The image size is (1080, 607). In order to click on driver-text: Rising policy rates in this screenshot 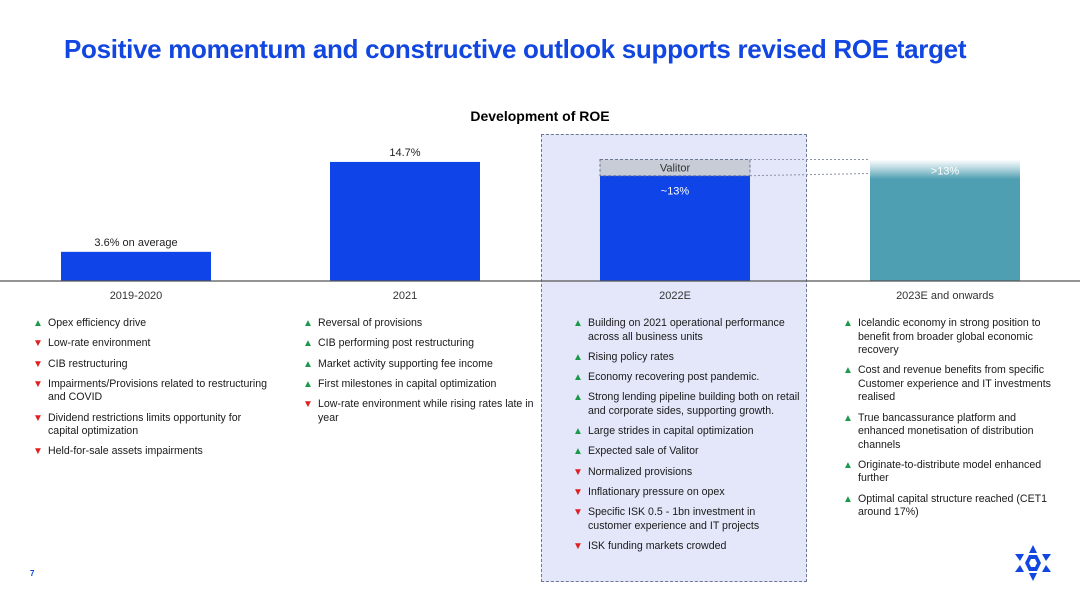, I will do `click(631, 356)`.